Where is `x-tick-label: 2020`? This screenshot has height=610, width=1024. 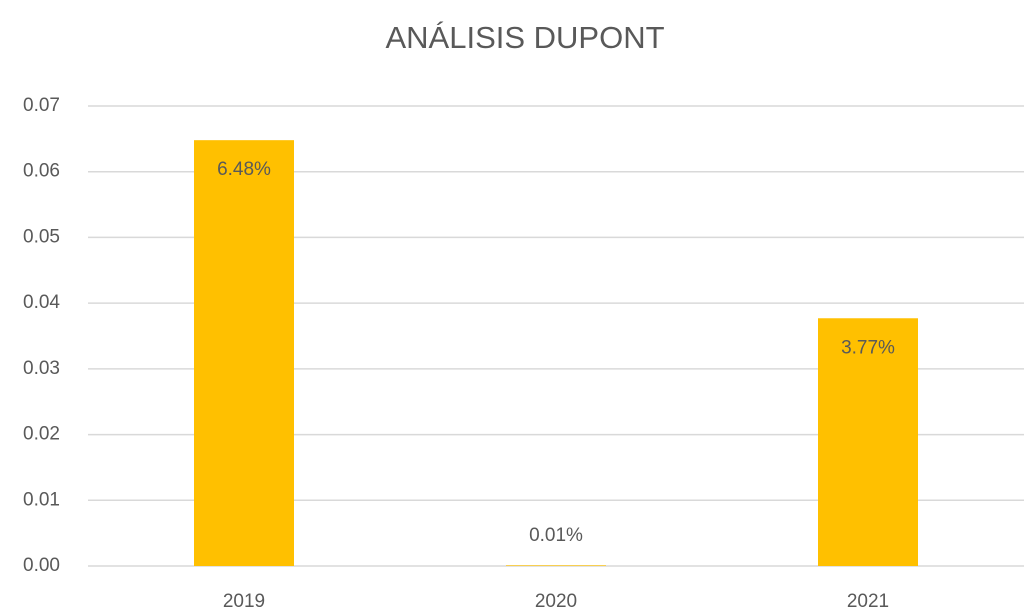
x-tick-label: 2020 is located at coordinates (556, 600).